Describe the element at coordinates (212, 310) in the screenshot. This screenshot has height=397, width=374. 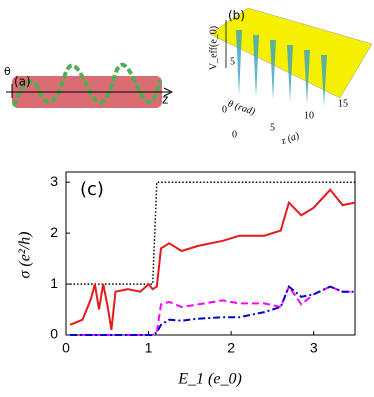
I see `series-line` at that location.